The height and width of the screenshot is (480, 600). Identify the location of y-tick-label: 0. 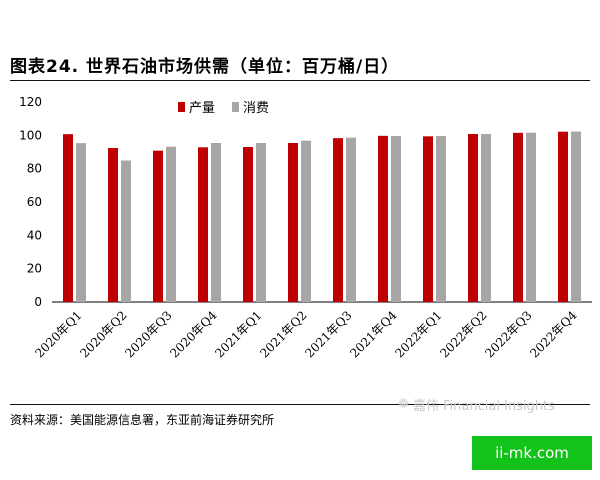
(38, 302).